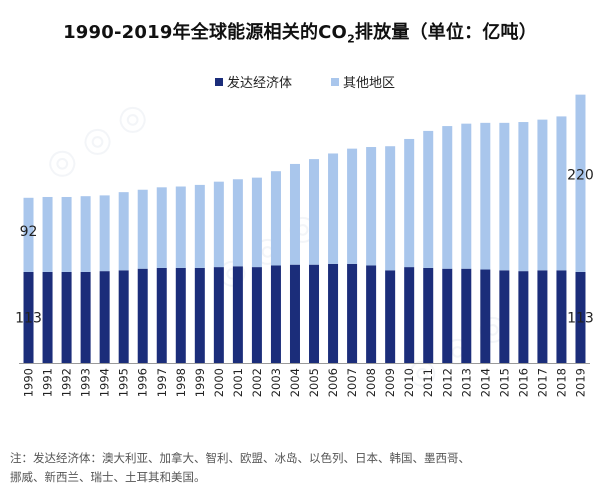 This screenshot has height=486, width=600. I want to click on bar-others-1997, so click(161, 227).